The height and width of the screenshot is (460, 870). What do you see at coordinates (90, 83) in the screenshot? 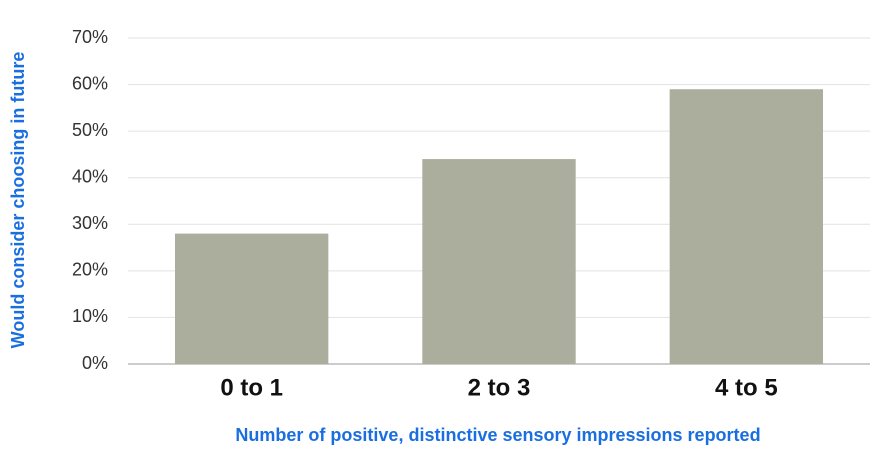
I see `y-tick-label: 60%` at bounding box center [90, 83].